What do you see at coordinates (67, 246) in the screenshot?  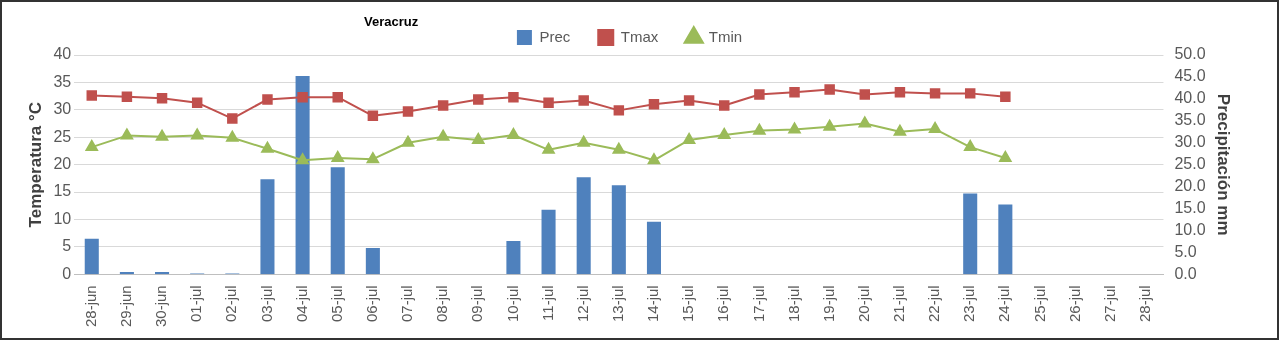 I see `y-tick-label: 5` at bounding box center [67, 246].